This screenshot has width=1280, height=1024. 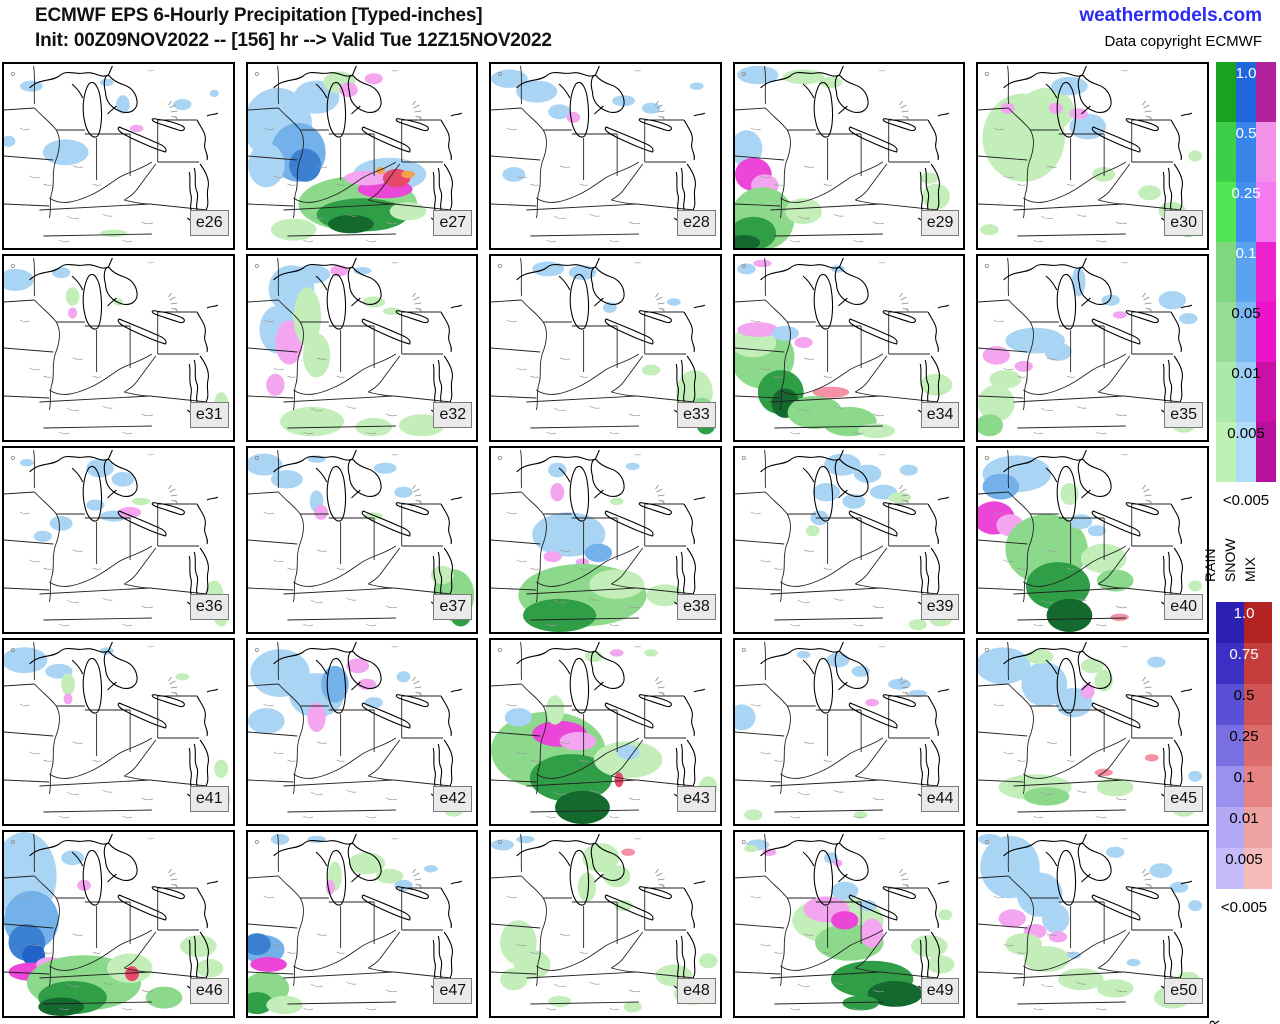 What do you see at coordinates (1183, 607) in the screenshot?
I see `member-label: e40` at bounding box center [1183, 607].